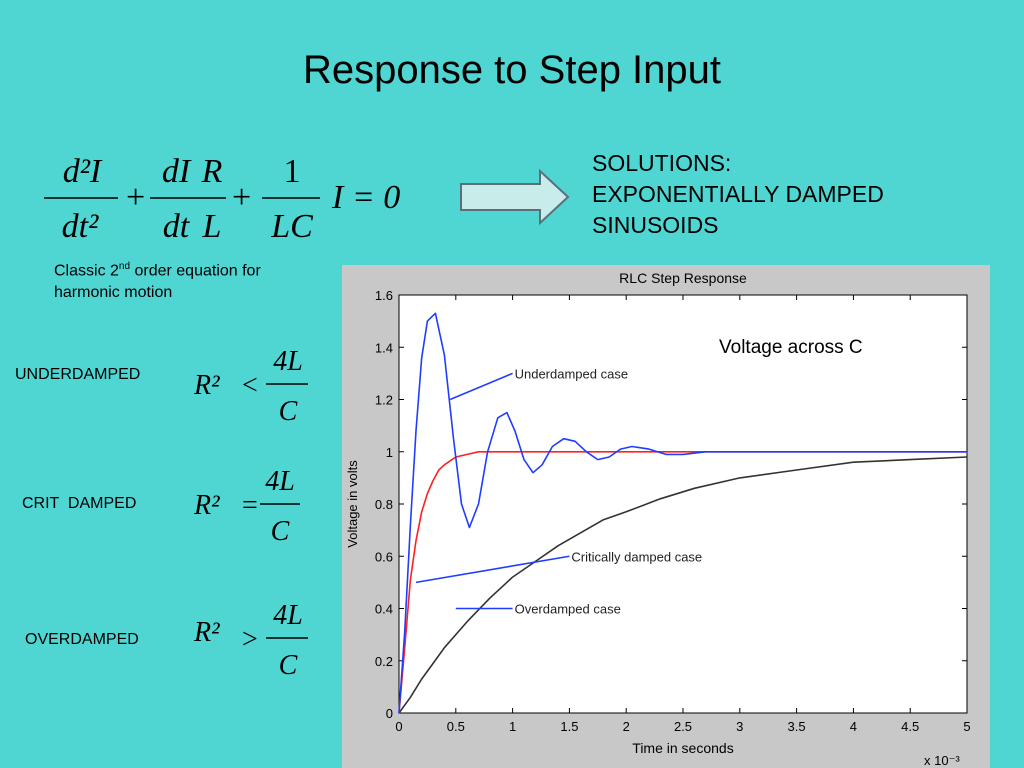 The image size is (1024, 768). I want to click on eq-plus-2: +, so click(241, 197).